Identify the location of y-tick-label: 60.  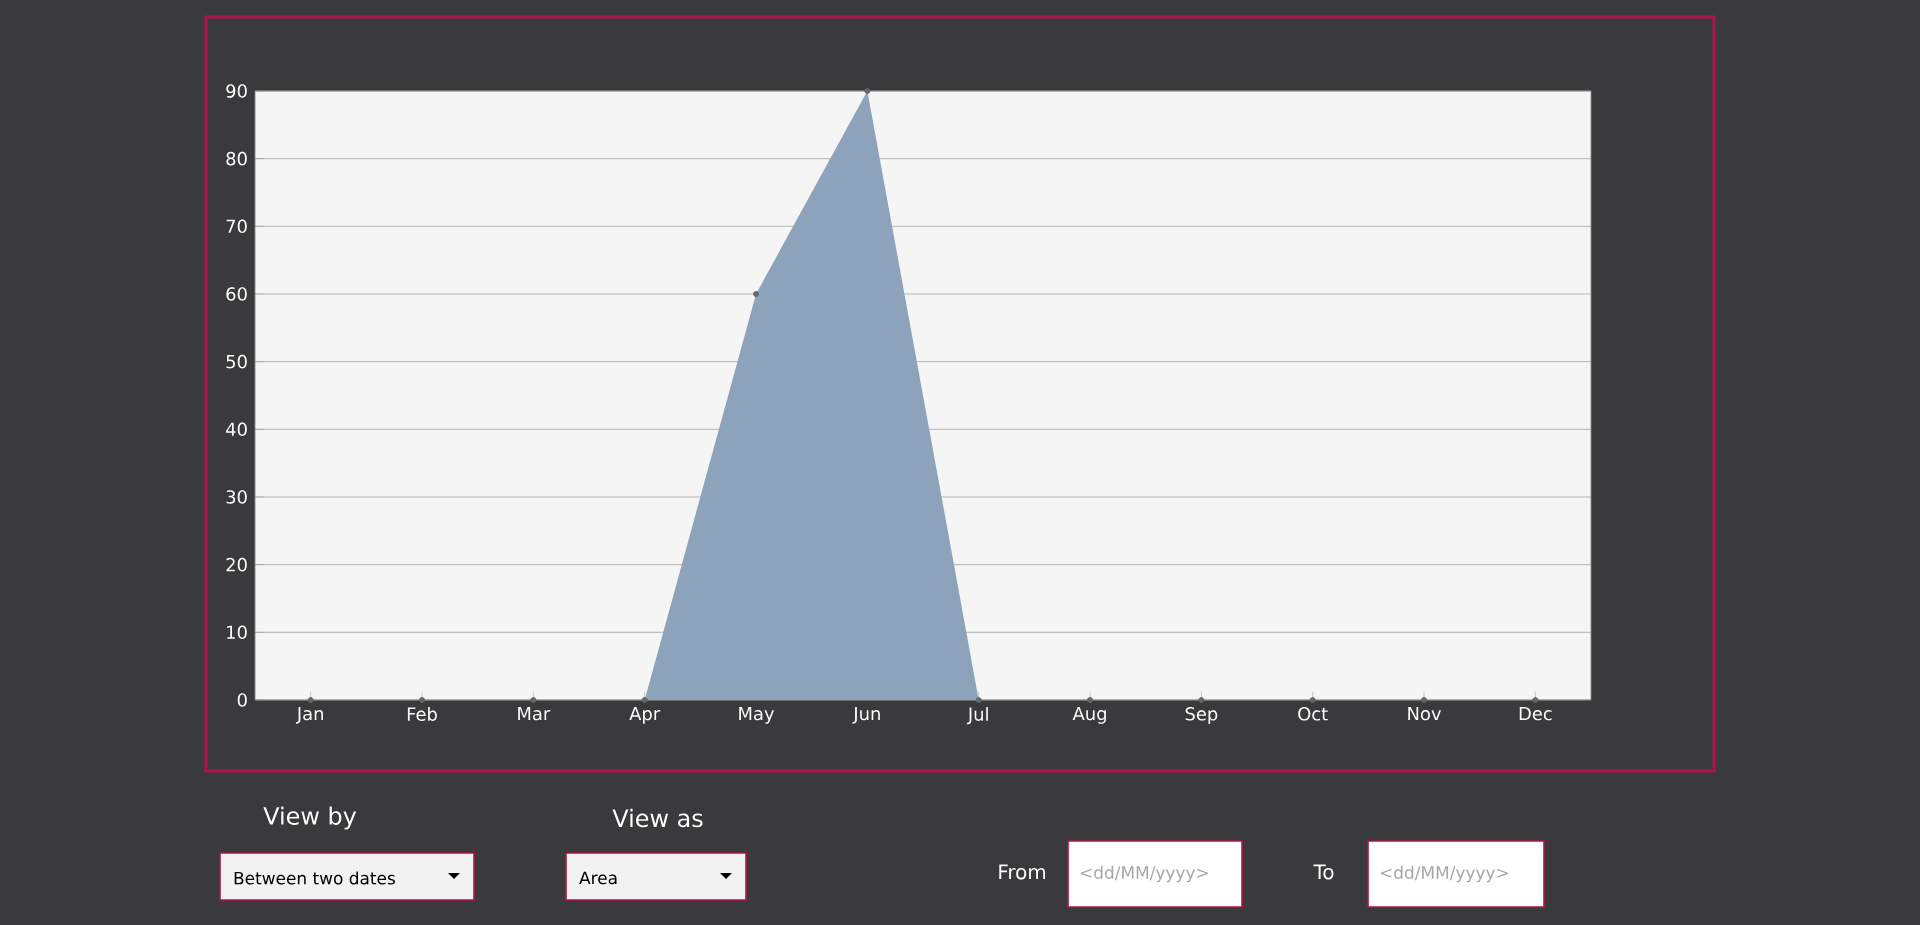
(236, 294).